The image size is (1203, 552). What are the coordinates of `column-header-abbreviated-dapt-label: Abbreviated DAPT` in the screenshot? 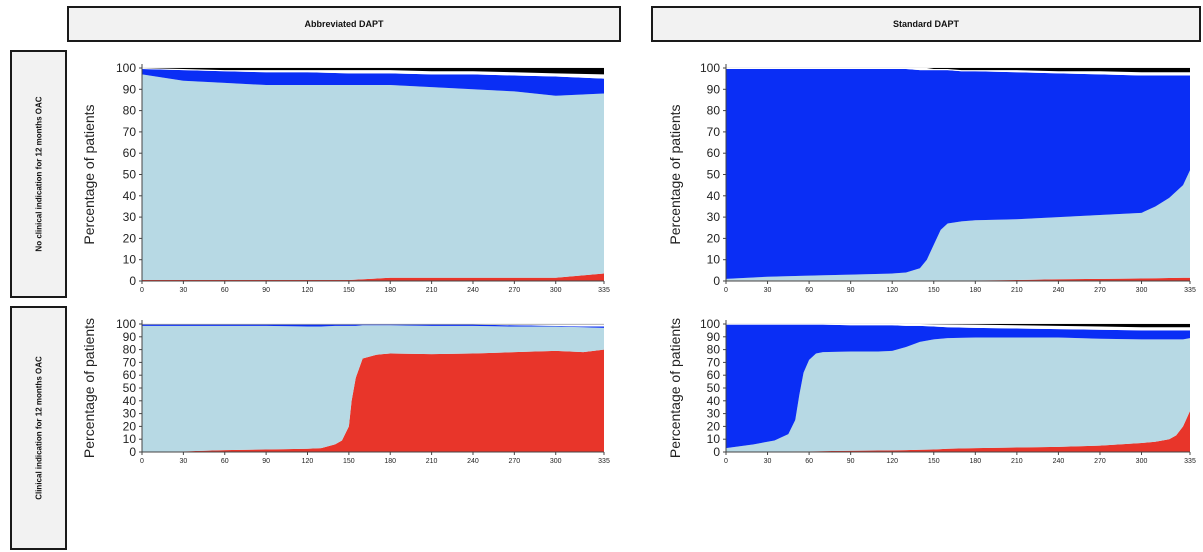 It's located at (344, 24).